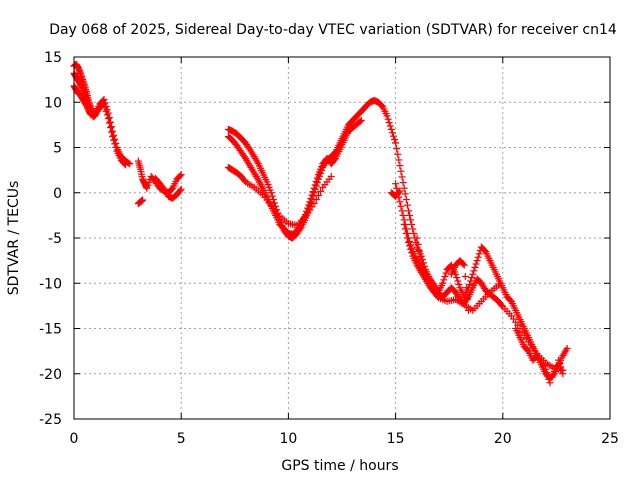 The width and height of the screenshot is (640, 480). Describe the element at coordinates (50, 284) in the screenshot. I see `y-tick-label: -10` at that location.